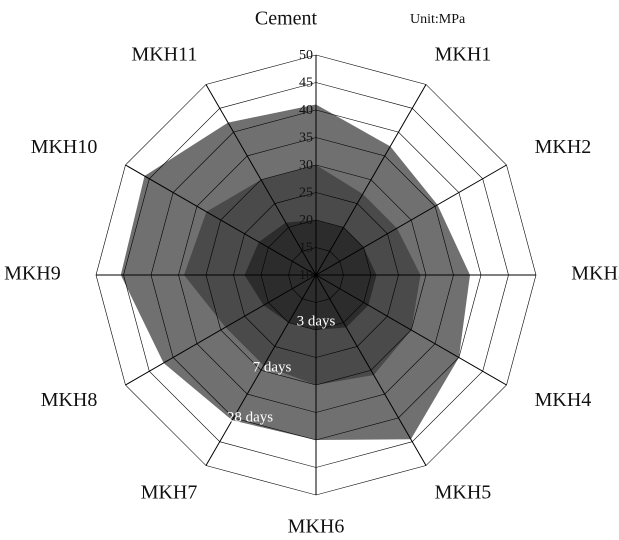  I want to click on y-tick-label: 10, so click(306, 275).